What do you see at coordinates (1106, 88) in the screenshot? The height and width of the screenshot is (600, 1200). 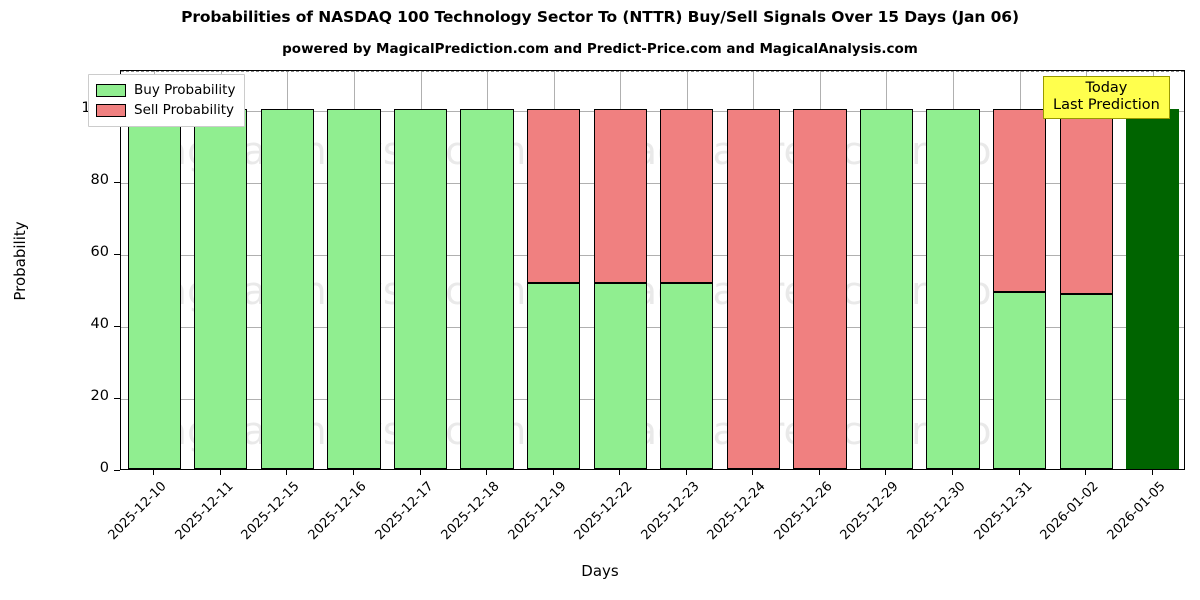 I see `today-callout-line1: Today` at bounding box center [1106, 88].